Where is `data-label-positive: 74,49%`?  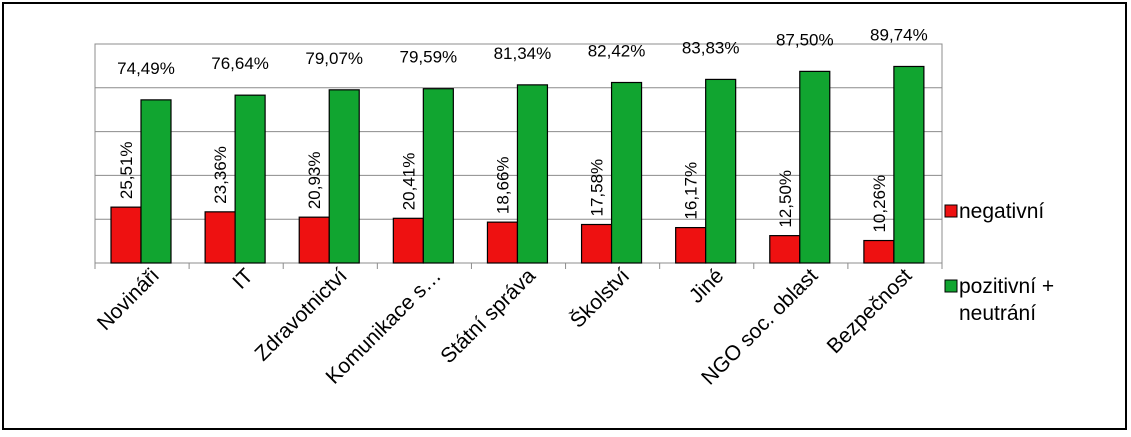
data-label-positive: 74,49% is located at coordinates (146, 68).